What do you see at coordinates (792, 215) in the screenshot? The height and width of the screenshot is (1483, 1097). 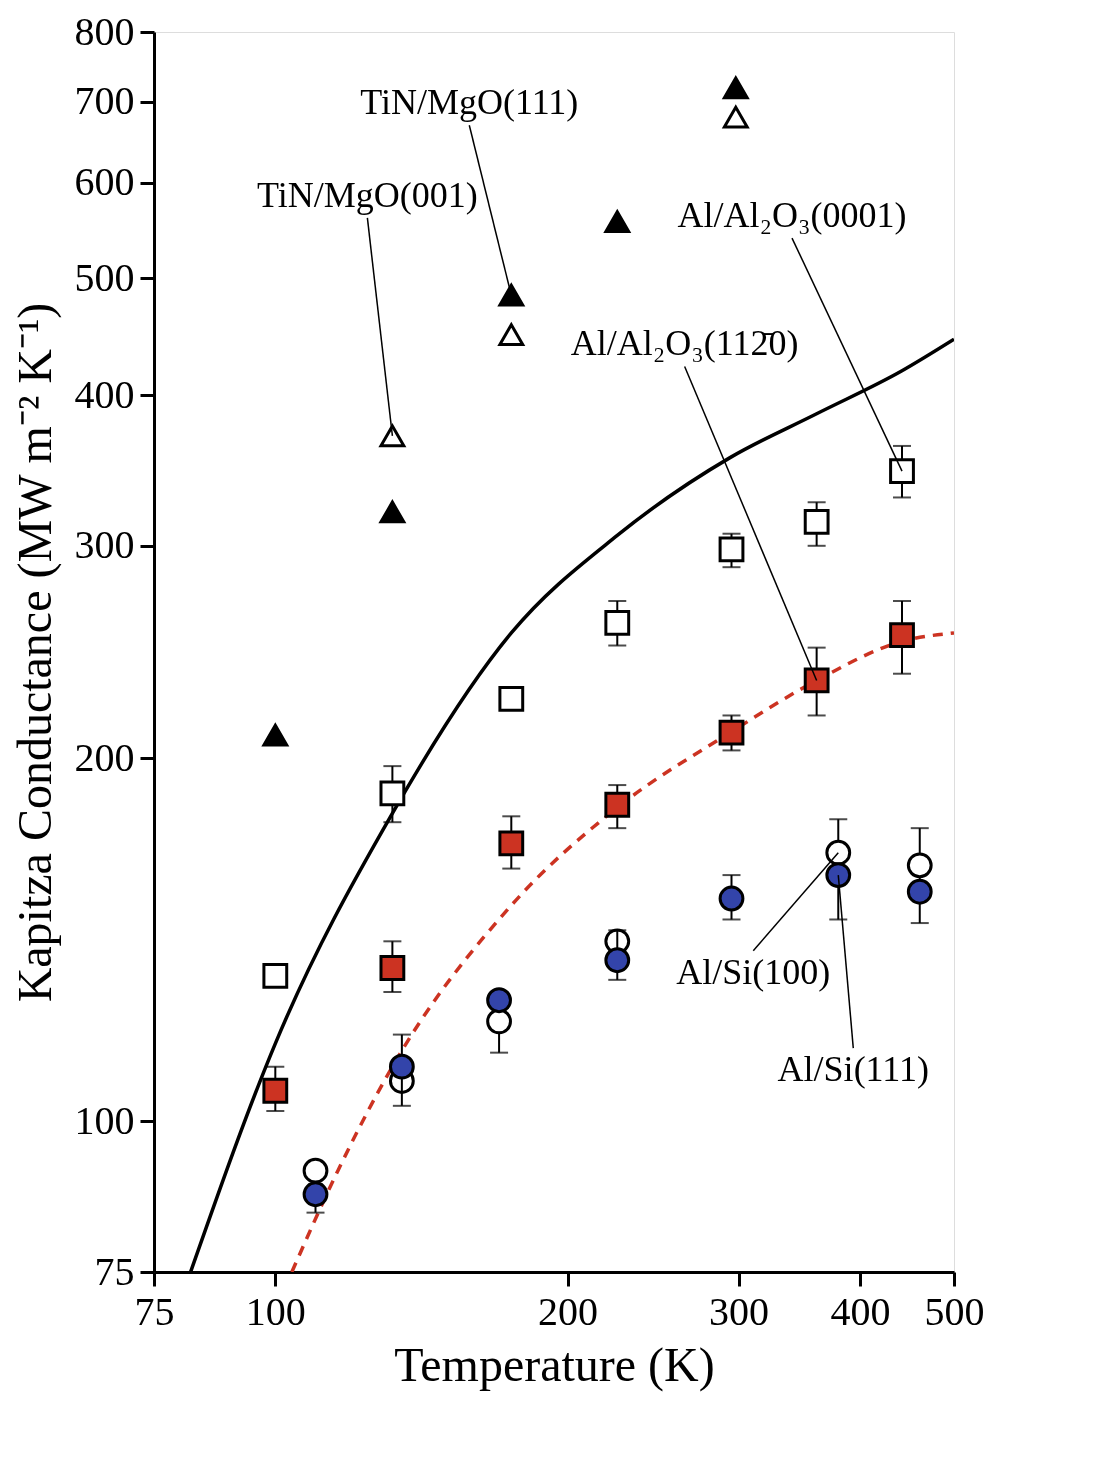 I see `annotation: Al/Al₂O₃(0001)` at bounding box center [792, 215].